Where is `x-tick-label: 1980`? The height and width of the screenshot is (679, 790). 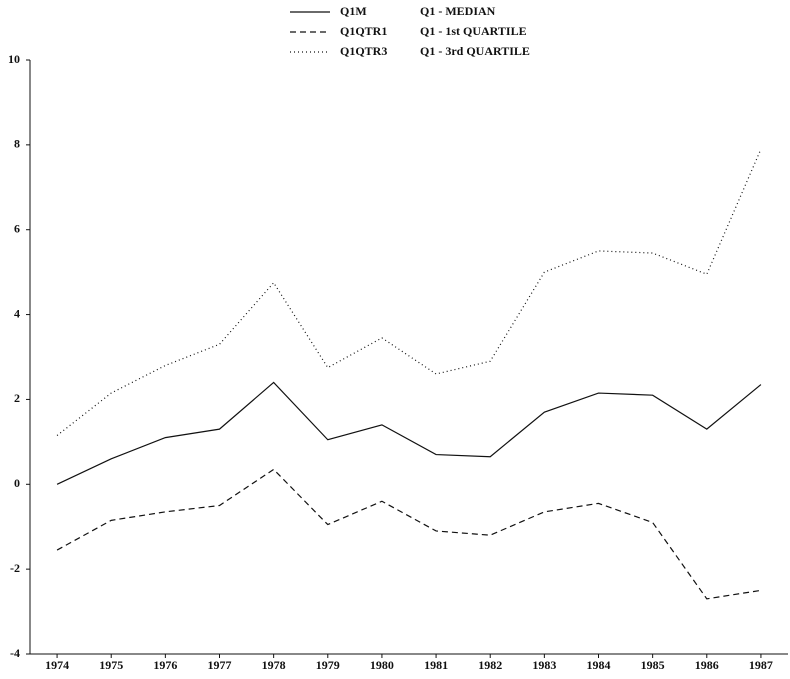
x-tick-label: 1980 is located at coordinates (382, 665).